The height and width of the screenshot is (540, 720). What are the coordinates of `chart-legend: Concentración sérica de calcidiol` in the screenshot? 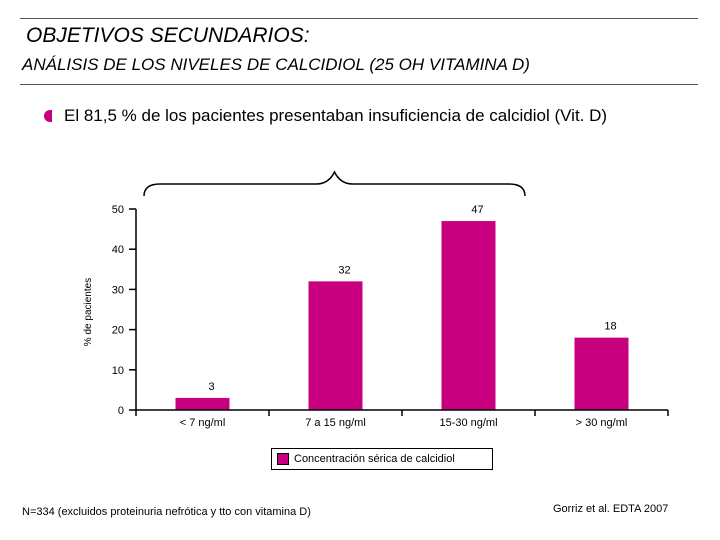 It's located at (382, 459).